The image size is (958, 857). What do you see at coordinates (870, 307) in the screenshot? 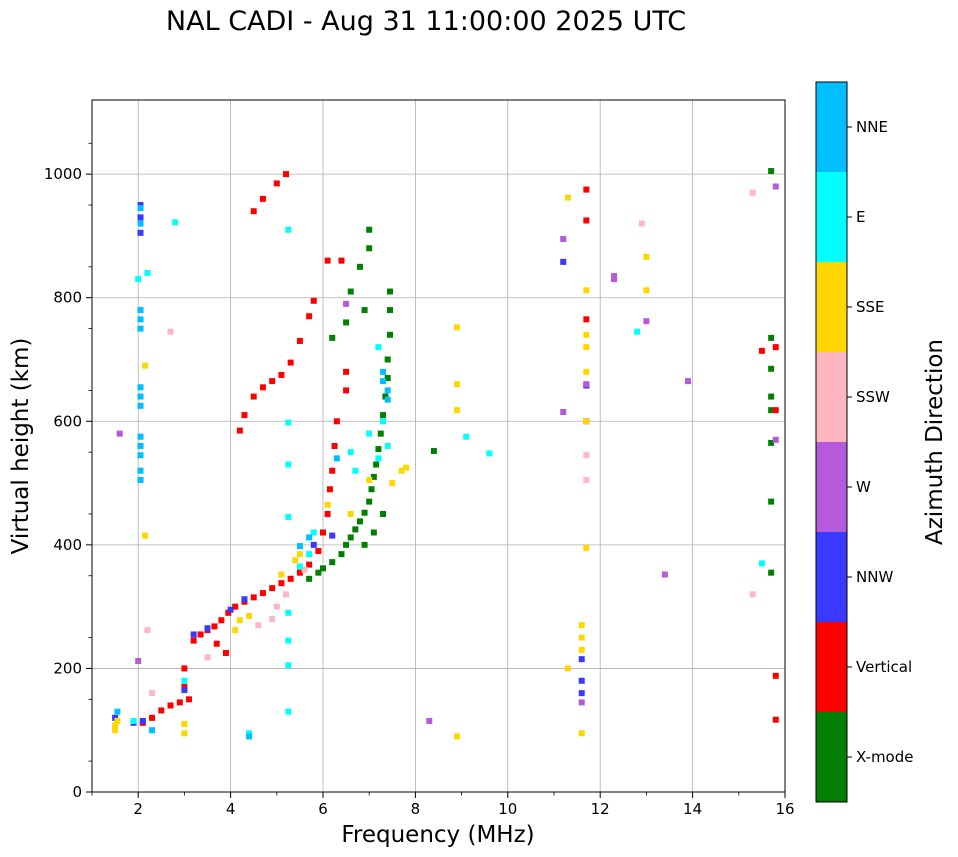
I see `colorbar-label: SSE` at bounding box center [870, 307].